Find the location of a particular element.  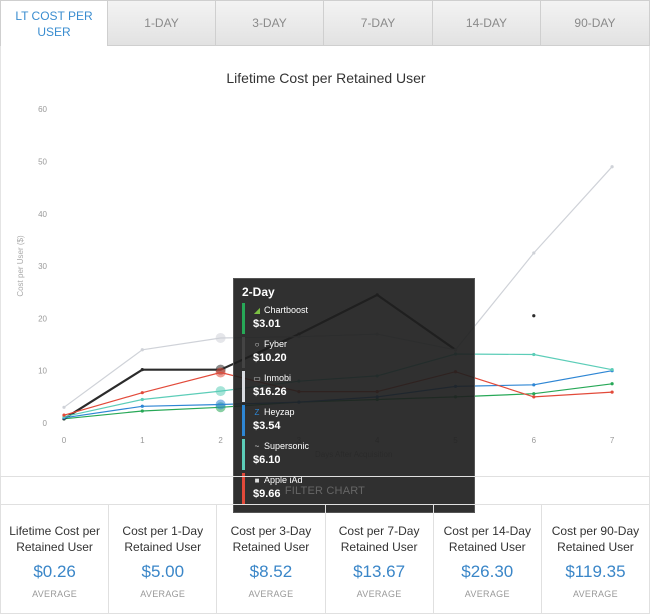

tooltip-item-label: Supersonic is located at coordinates (287, 446).